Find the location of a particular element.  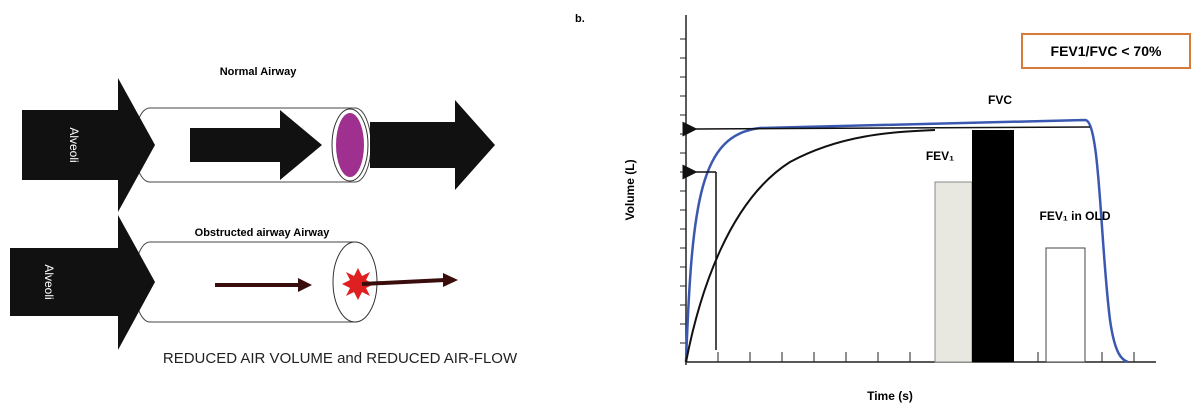

fev1-label: FEV₁ is located at coordinates (940, 156).